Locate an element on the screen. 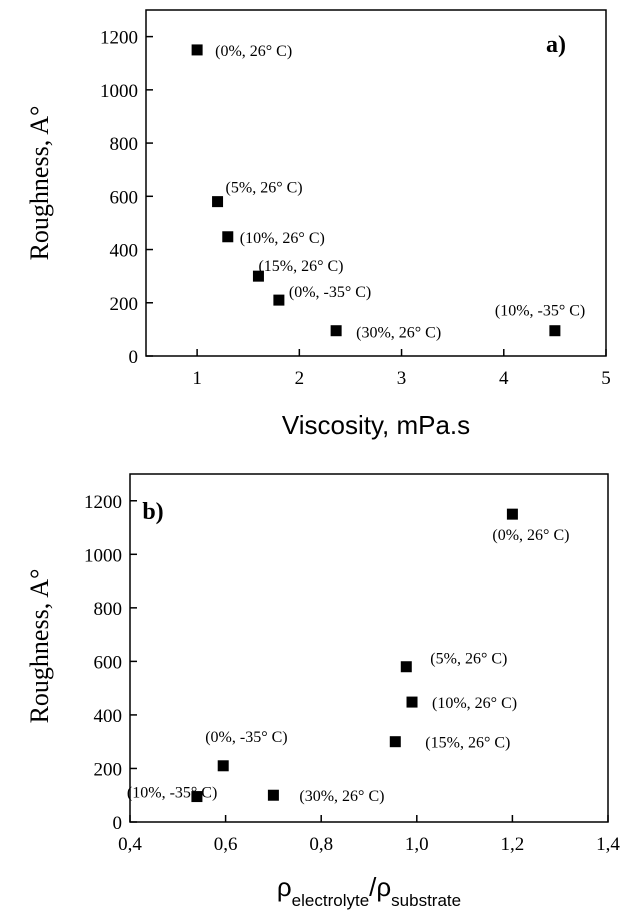  x-tick-label: 1,0 is located at coordinates (417, 844).